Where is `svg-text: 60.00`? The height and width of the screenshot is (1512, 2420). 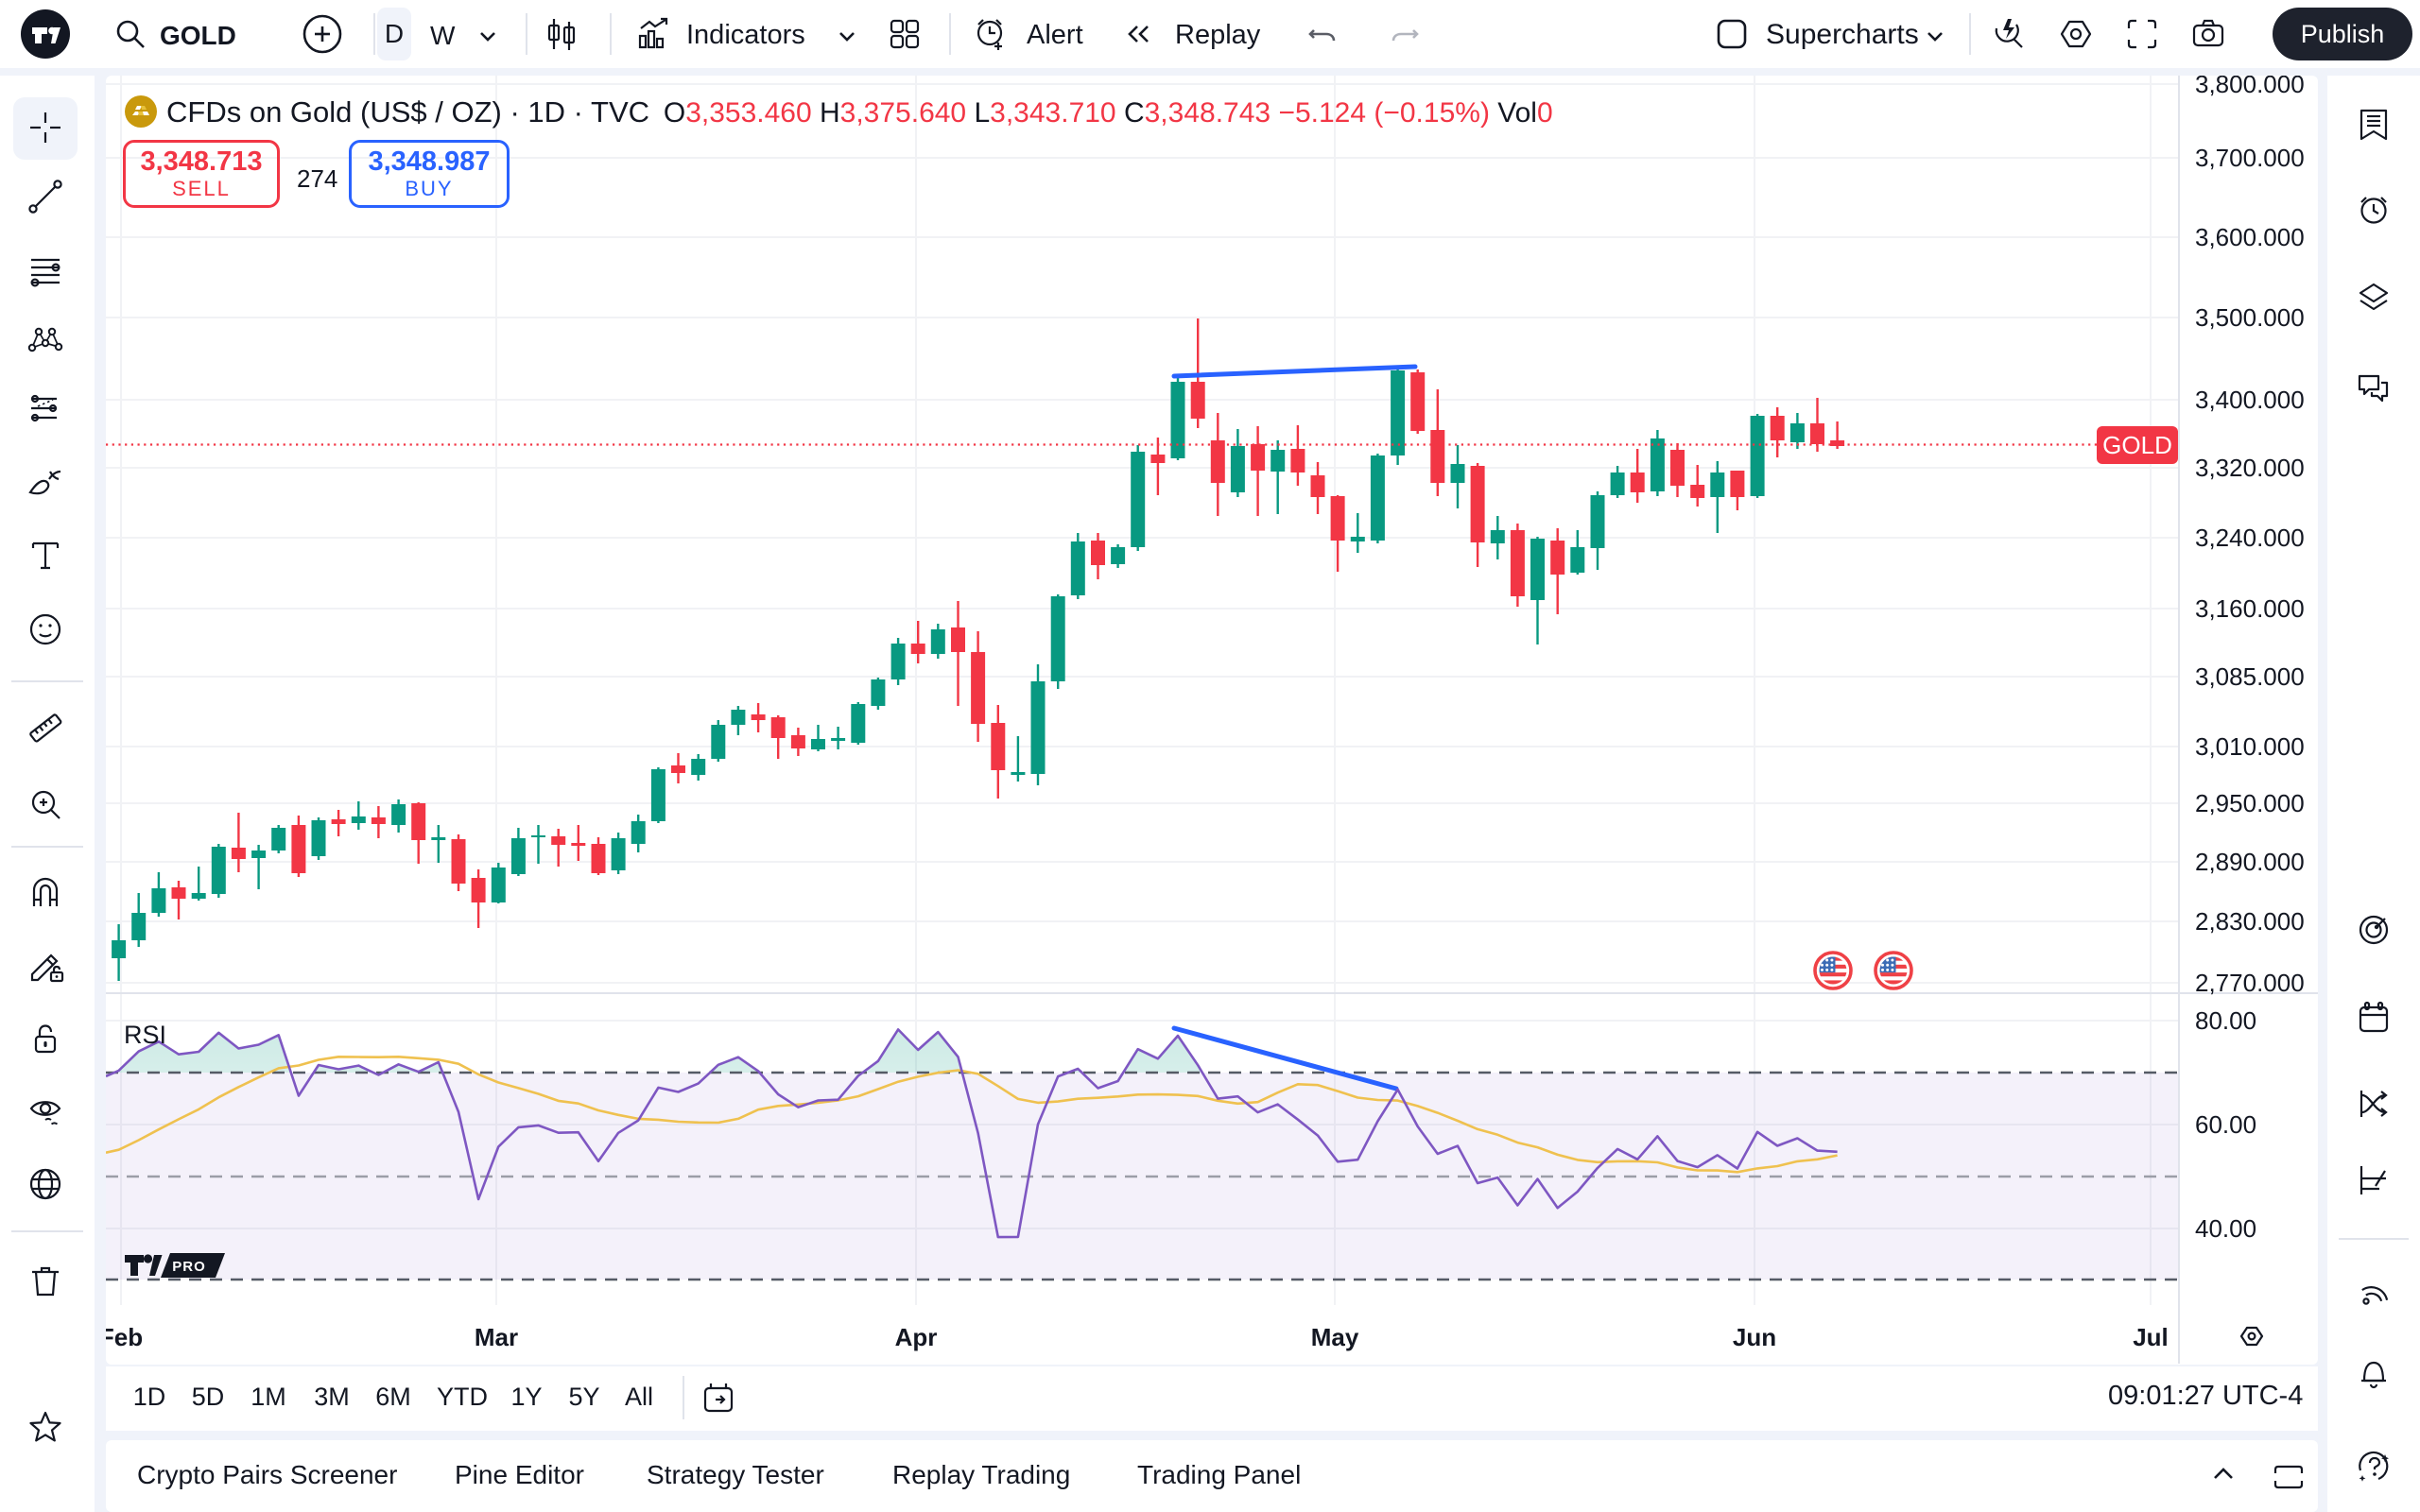 svg-text: 60.00 is located at coordinates (2225, 1124).